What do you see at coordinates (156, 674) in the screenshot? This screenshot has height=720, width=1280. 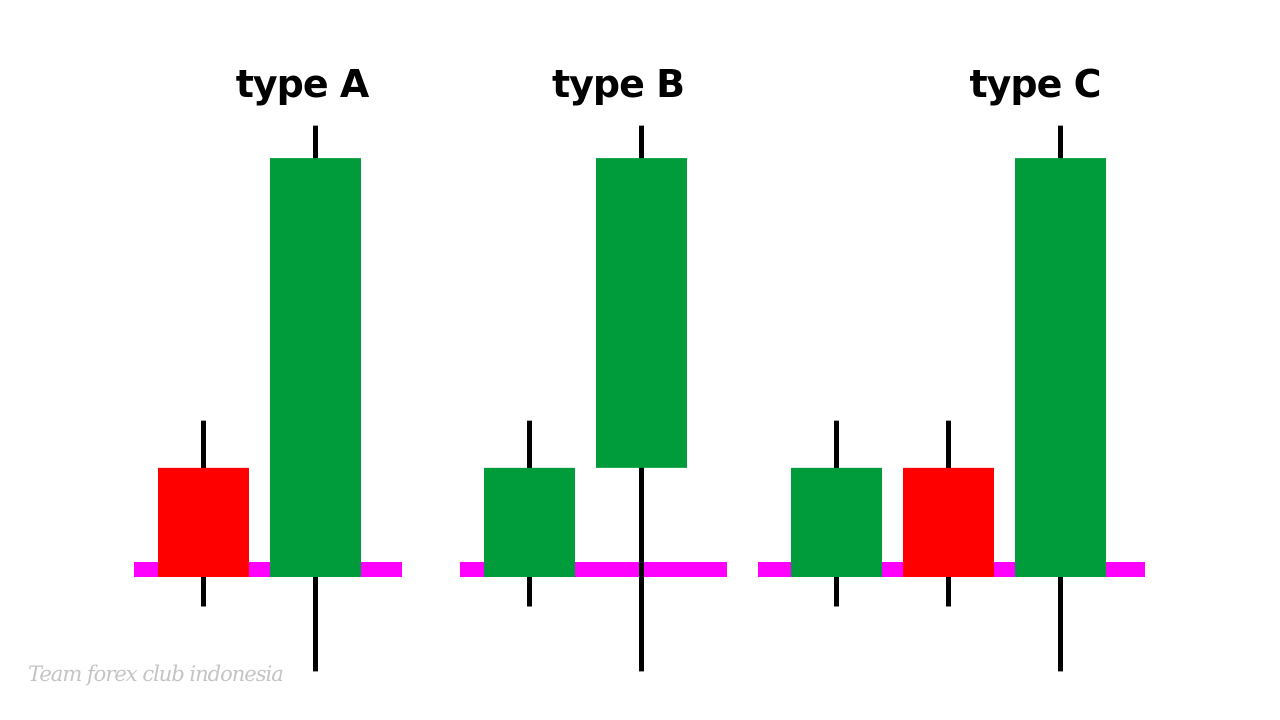 I see `watermark: Team forex club indonesia` at bounding box center [156, 674].